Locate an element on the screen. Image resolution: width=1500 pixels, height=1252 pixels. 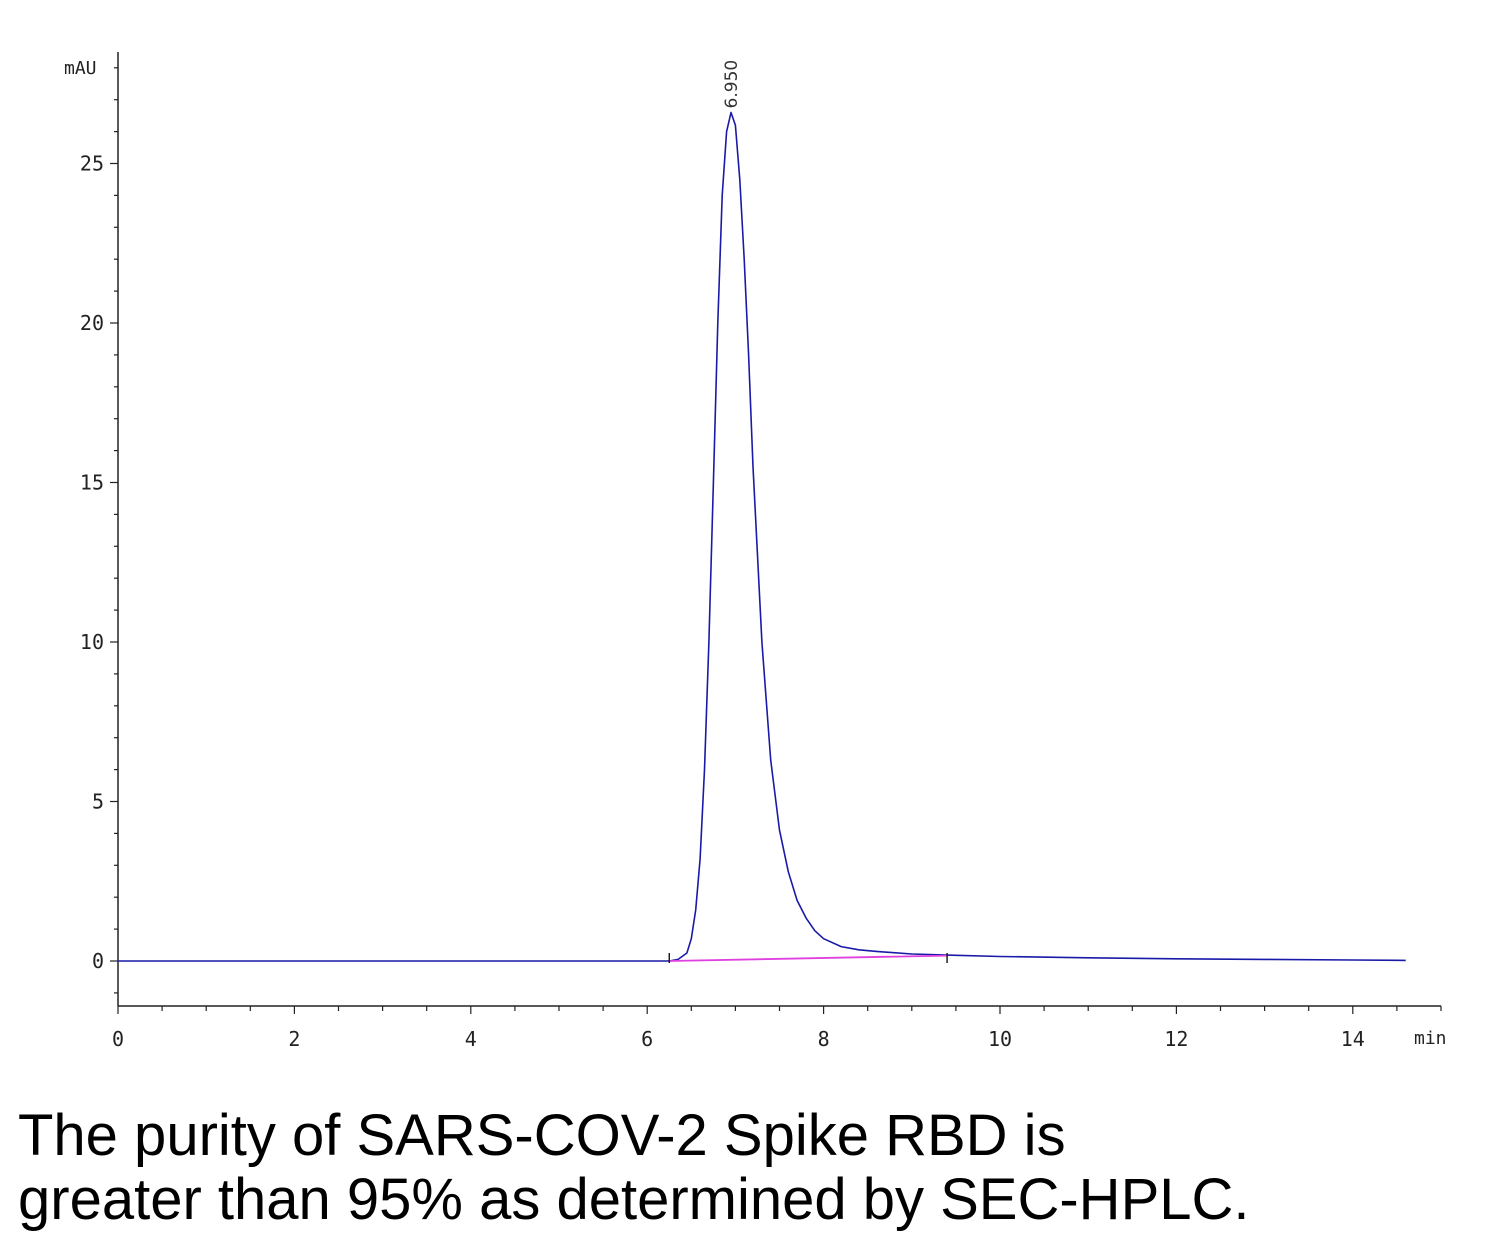
y-tick-label: 5 is located at coordinates (98, 802).